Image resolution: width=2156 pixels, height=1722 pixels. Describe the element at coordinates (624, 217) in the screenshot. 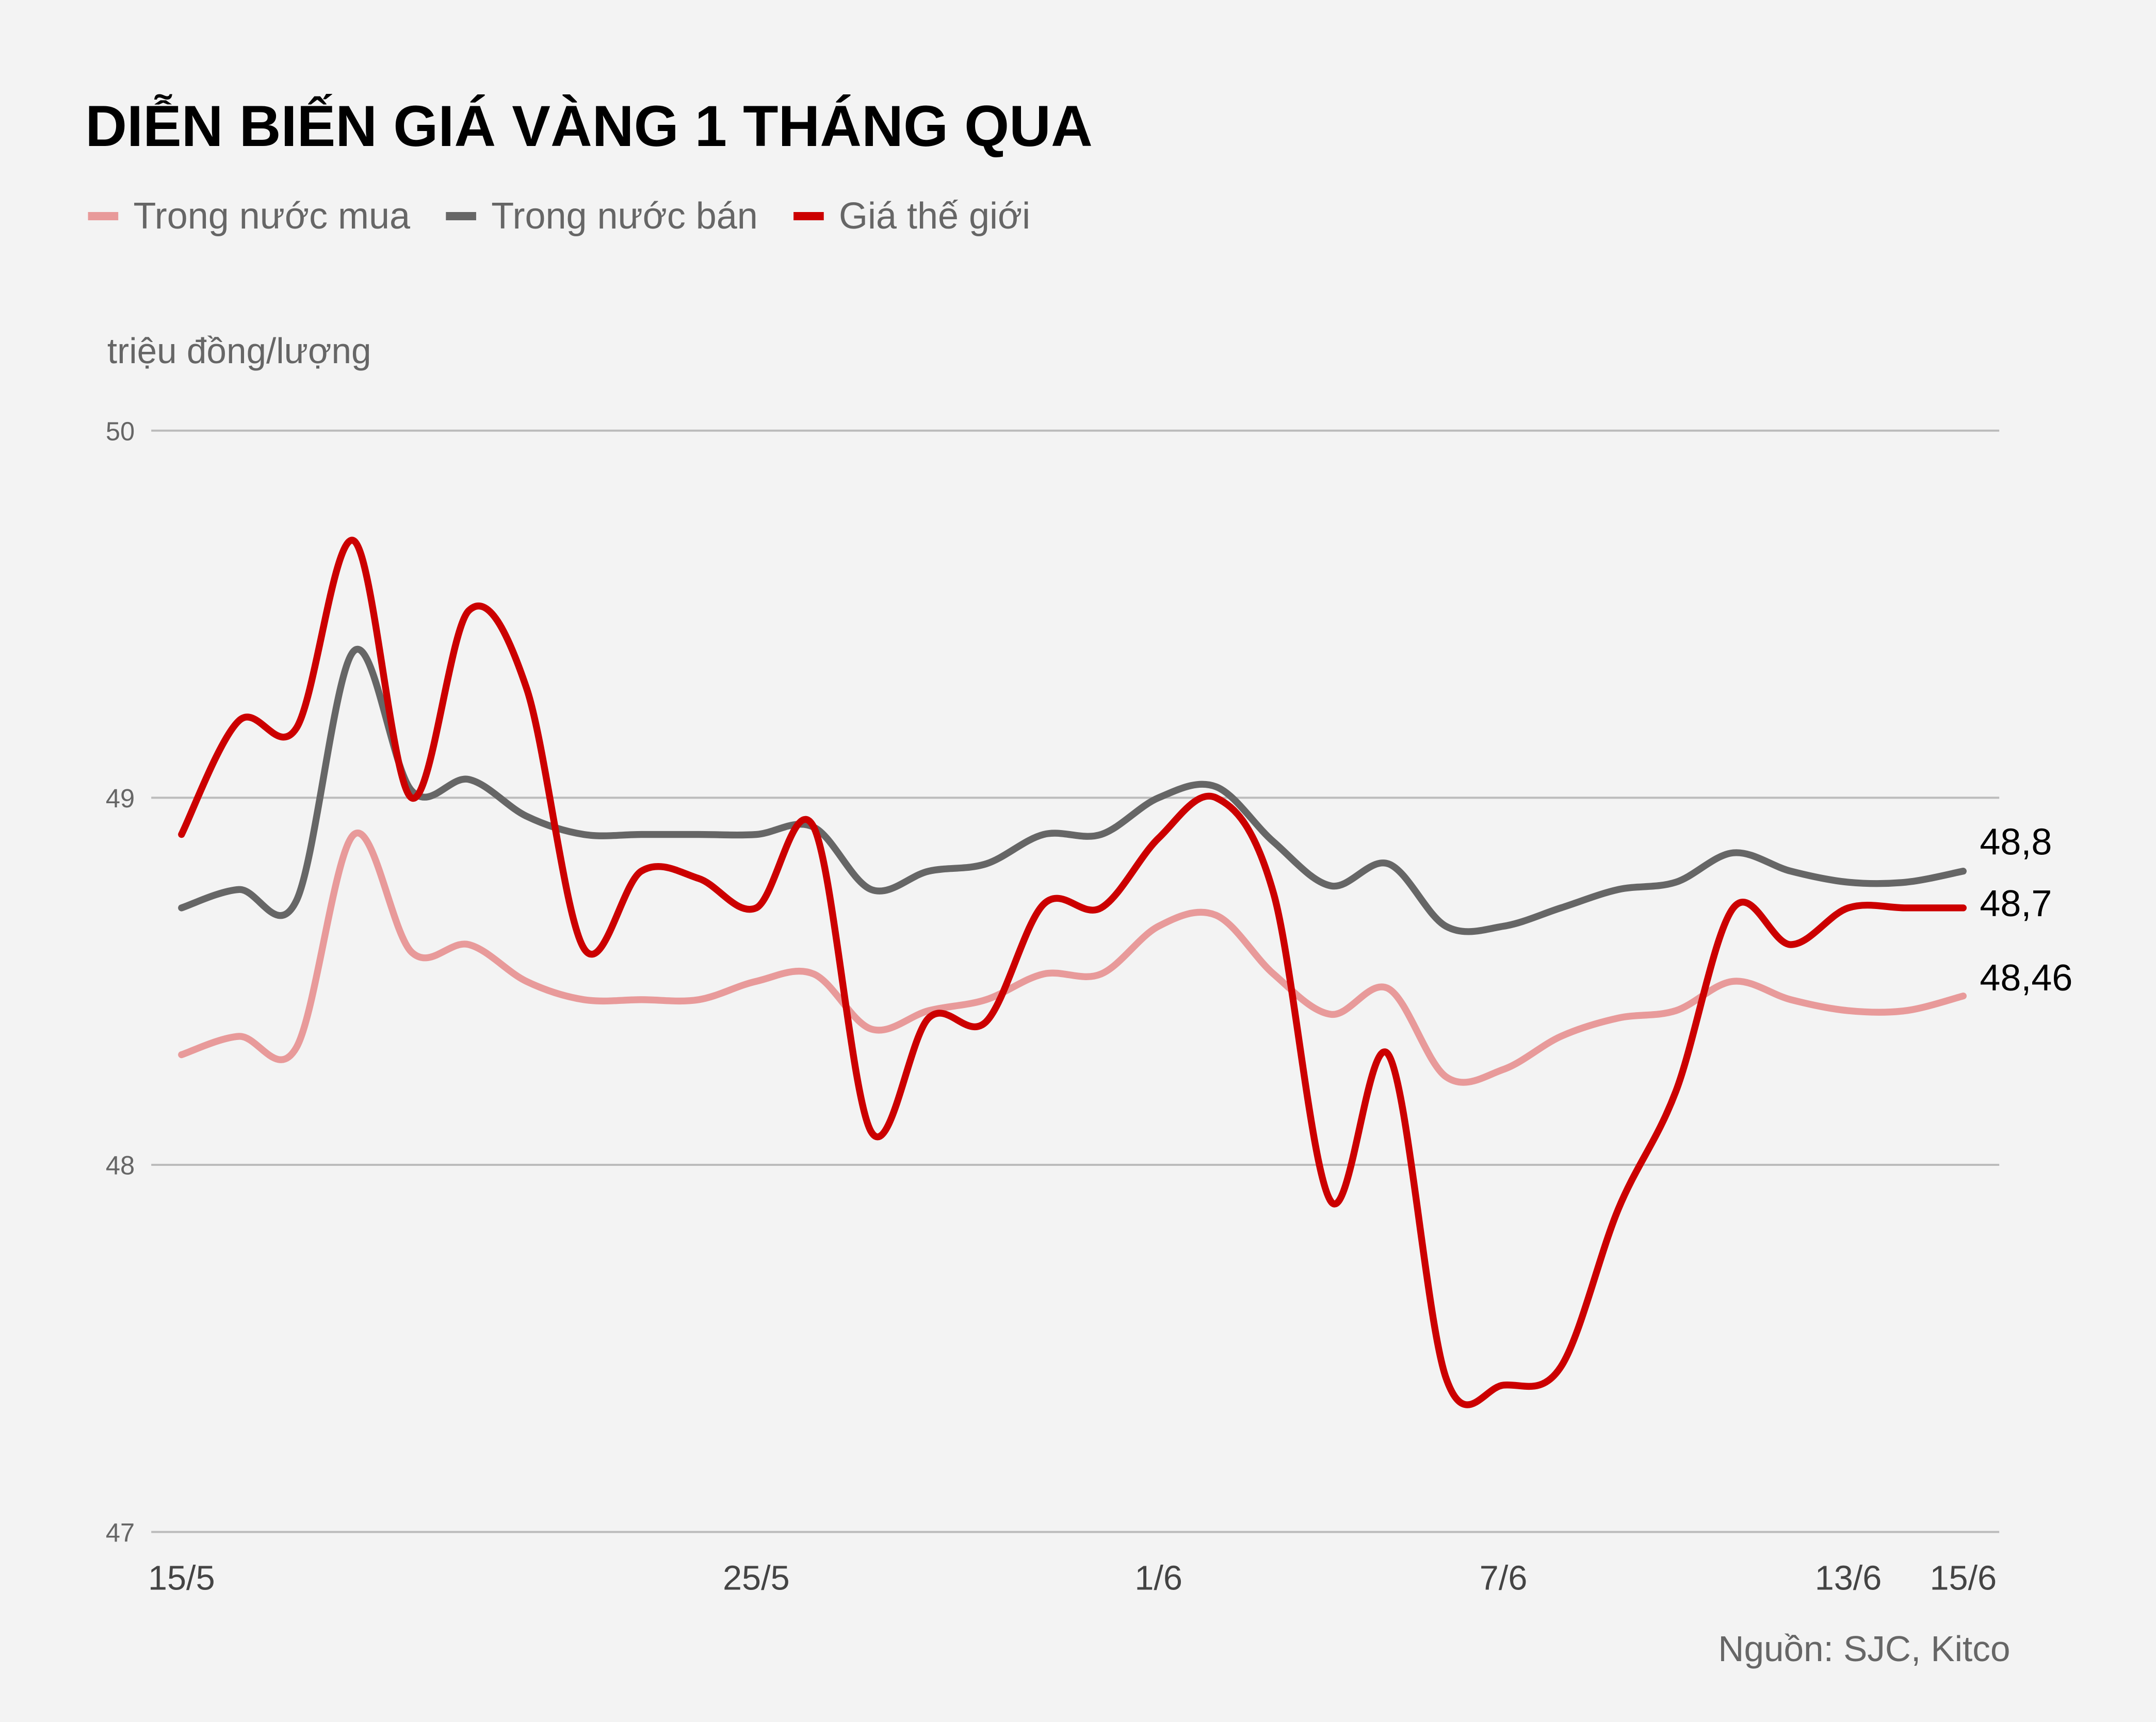

I see `legend-label: Trong nước bán` at that location.